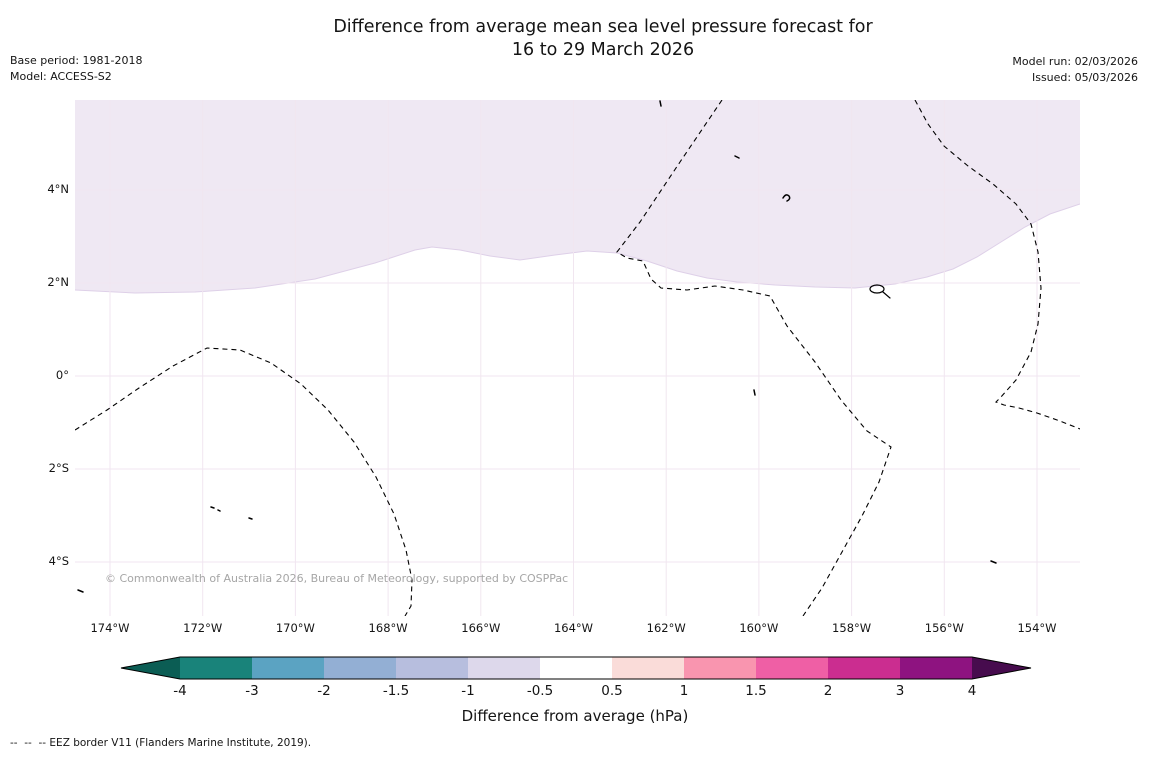  What do you see at coordinates (756, 691) in the screenshot?
I see `colorbar-tick-label: 1.5` at bounding box center [756, 691].